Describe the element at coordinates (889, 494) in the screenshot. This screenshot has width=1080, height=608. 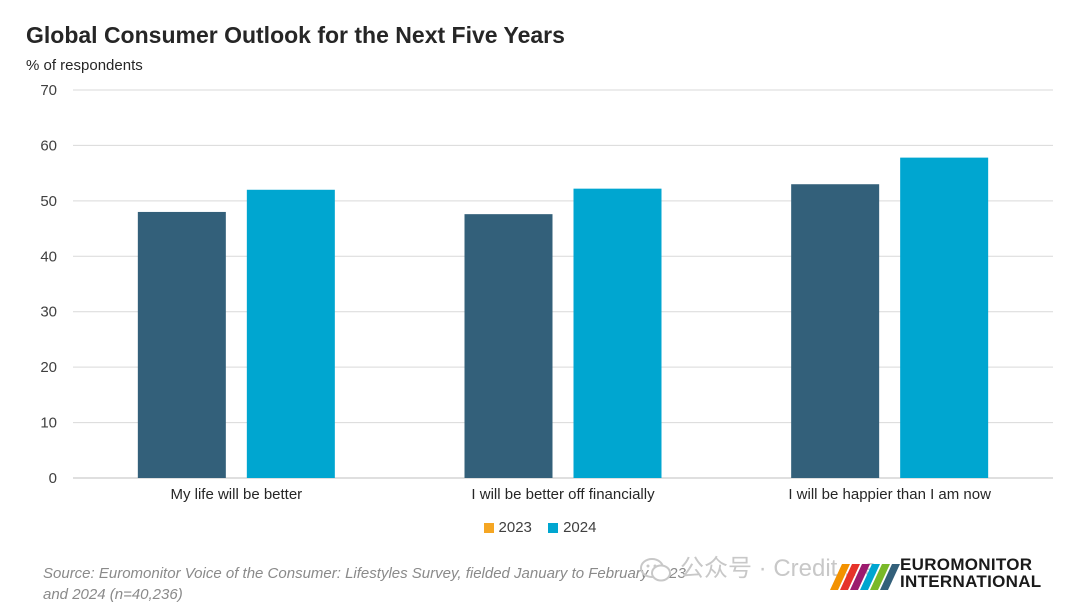
I see `x-category-label: I will be happier than I am now` at that location.